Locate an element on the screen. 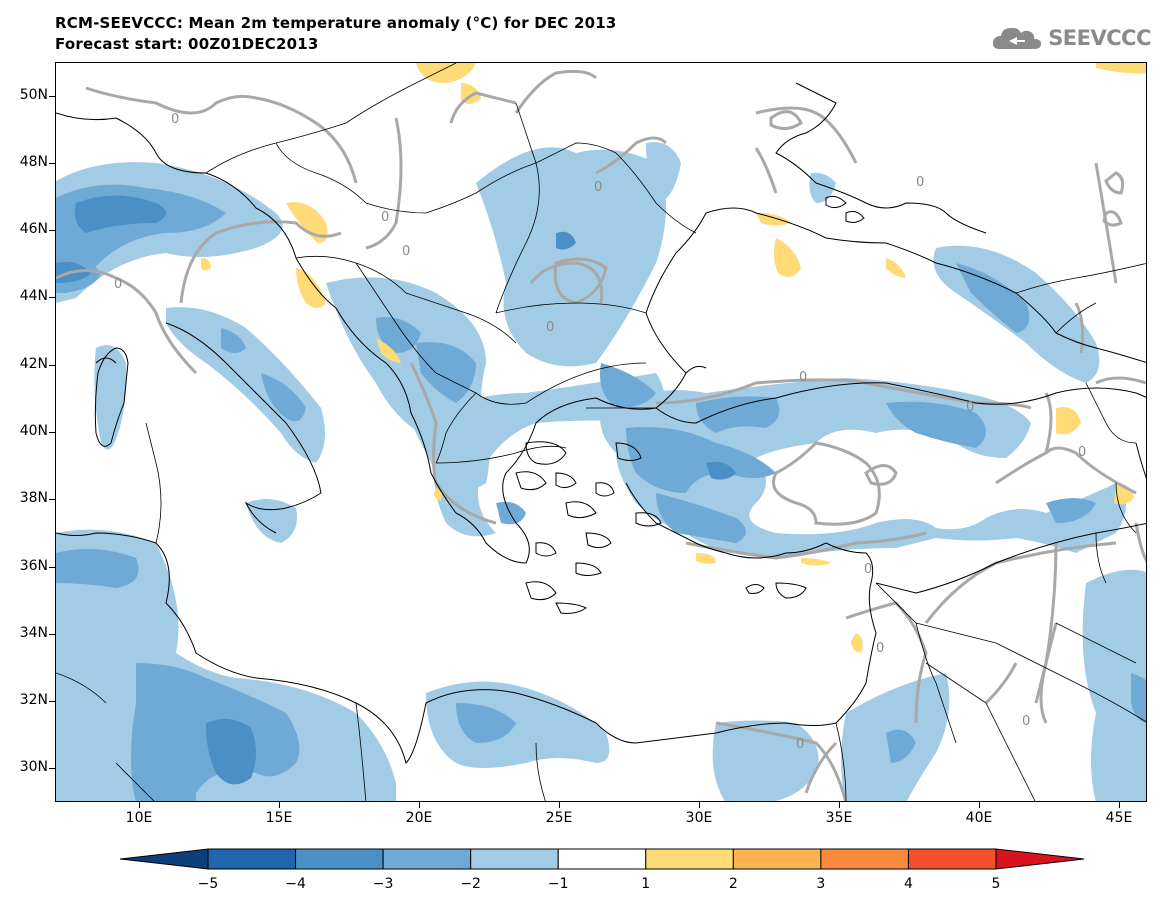 This screenshot has width=1165, height=907. lon-tick-label: 35E is located at coordinates (839, 818).